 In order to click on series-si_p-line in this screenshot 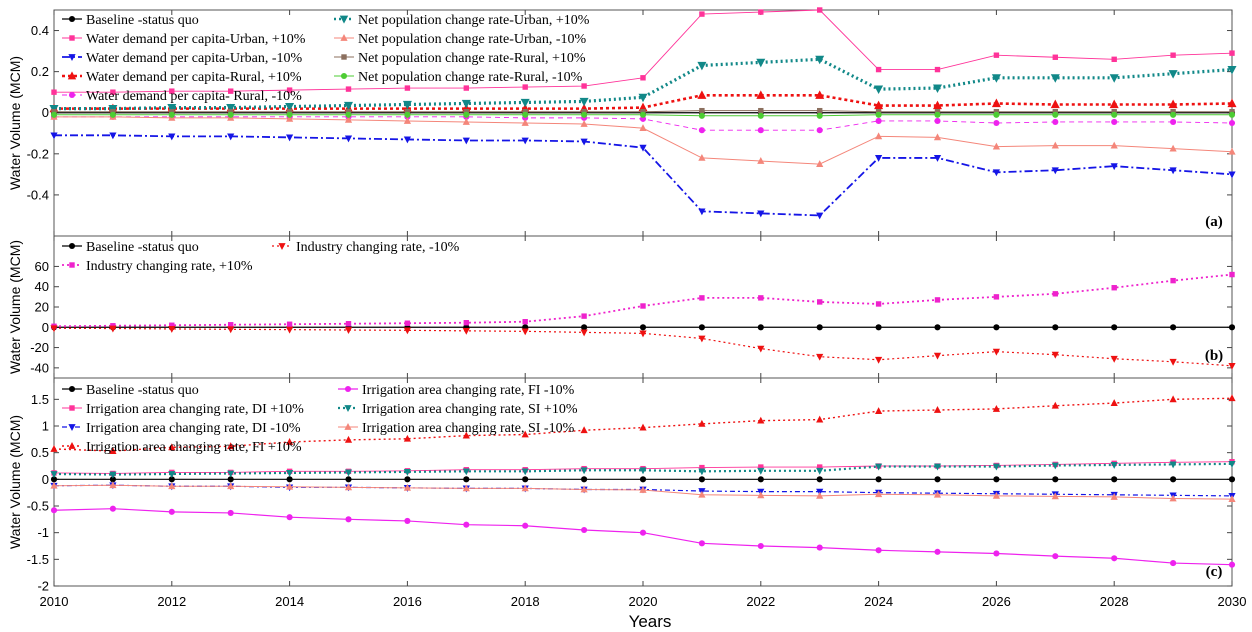, I will do `click(643, 469)`.